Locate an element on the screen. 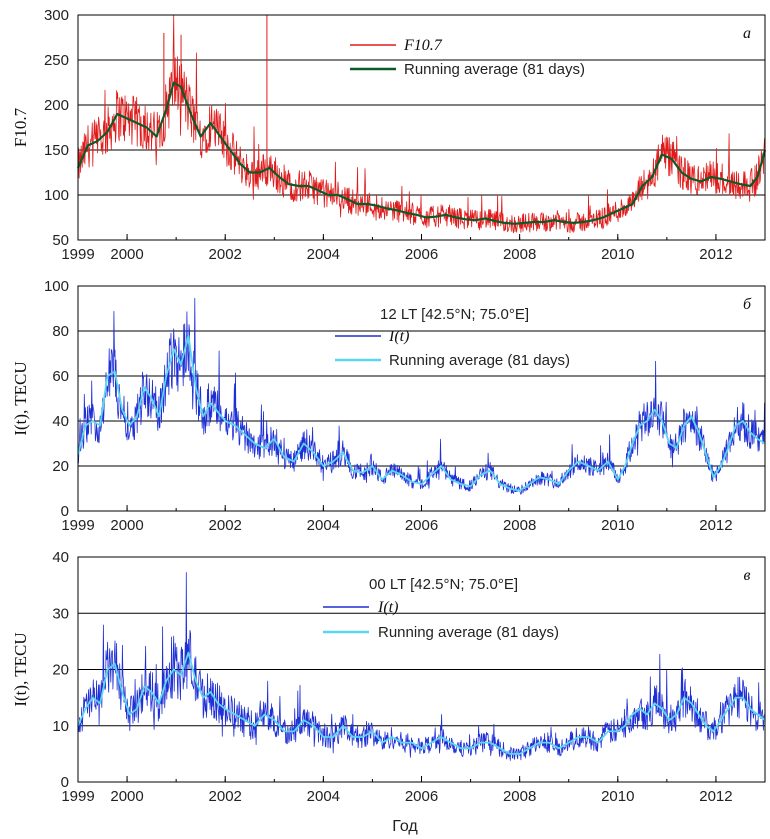 This screenshot has width=770, height=839. y-tick-label: 50 is located at coordinates (60, 240).